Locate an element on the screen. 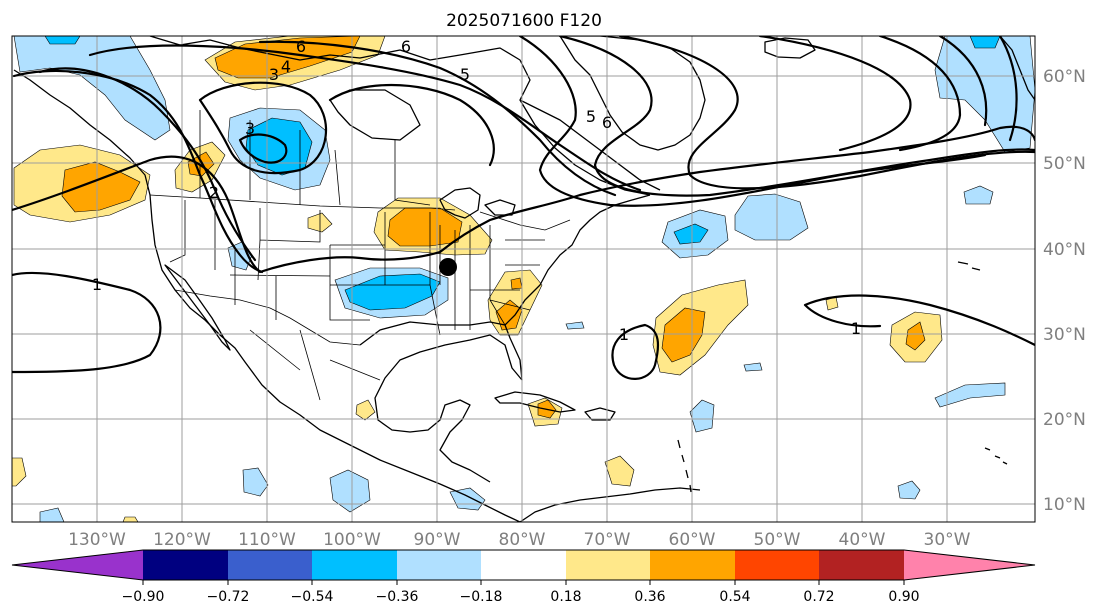 The image size is (1105, 615). location-marker is located at coordinates (448, 267).